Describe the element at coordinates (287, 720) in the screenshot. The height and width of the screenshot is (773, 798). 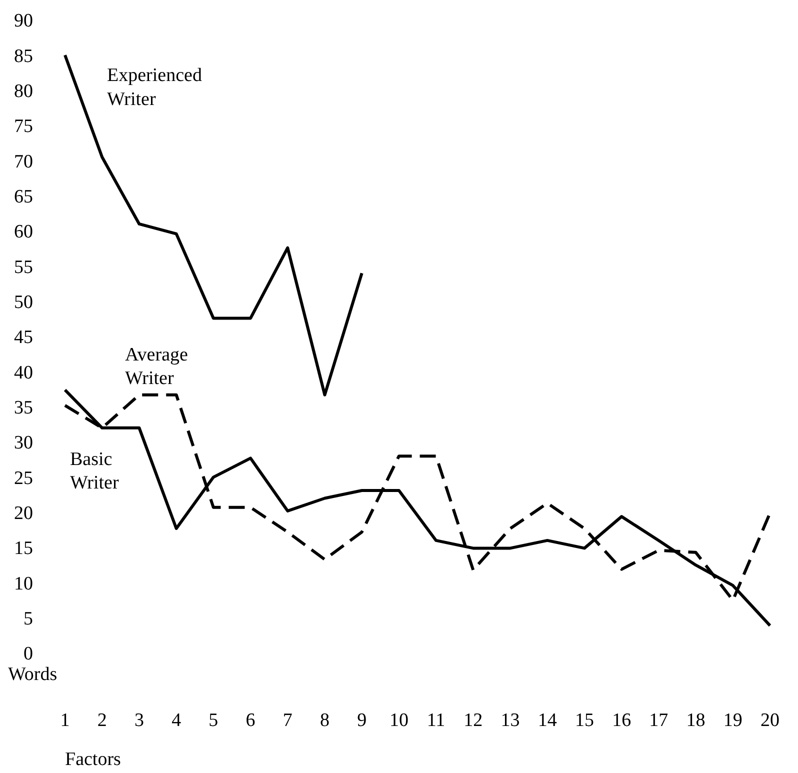
I see `x-tick-label: 7` at that location.